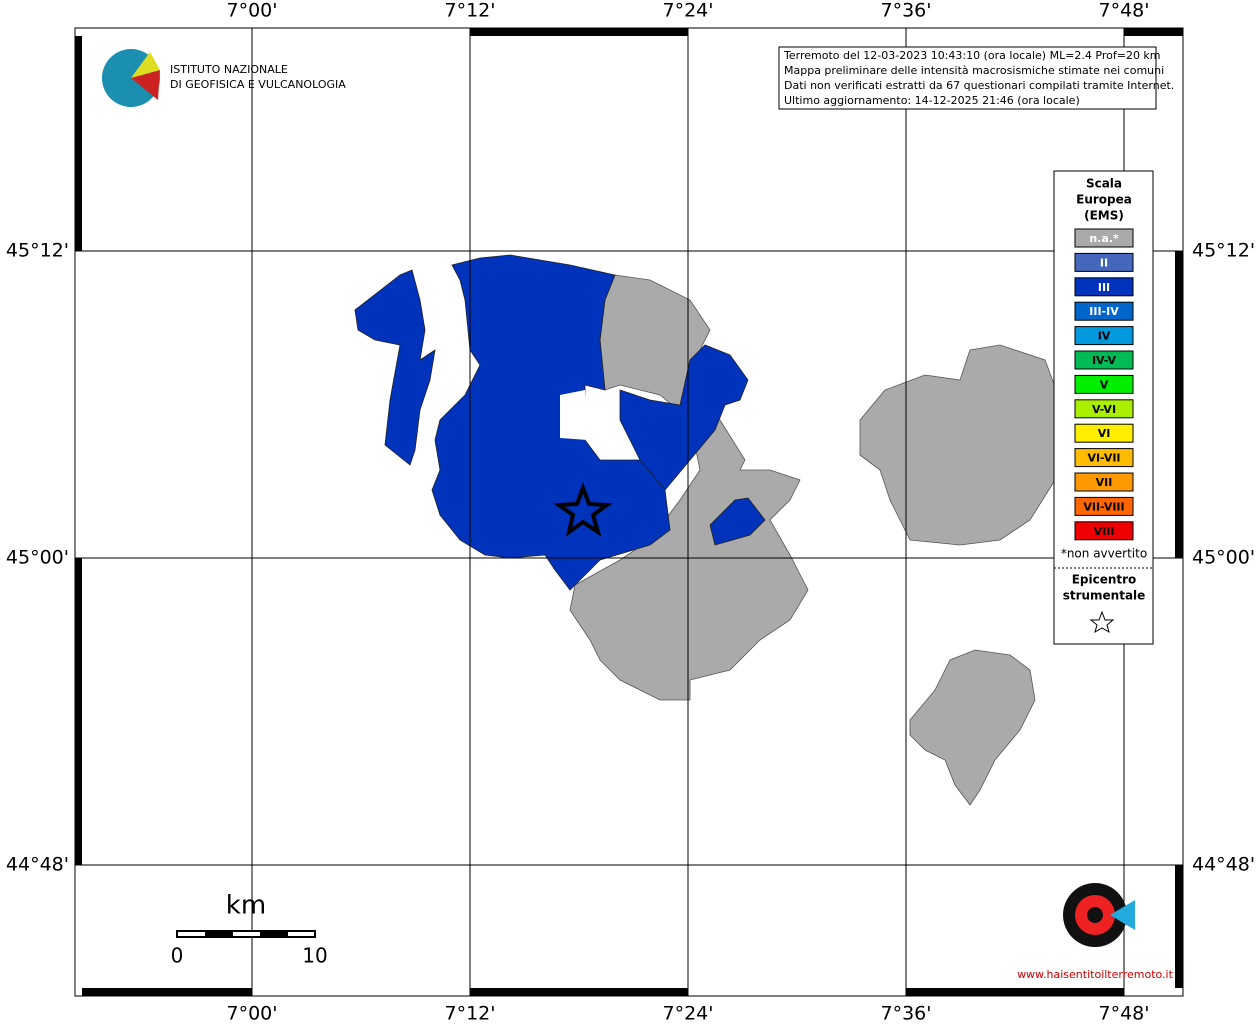 This screenshot has height=1028, width=1256. What do you see at coordinates (1095, 932) in the screenshot?
I see `watermark: www.haisentitoilterremoto.it` at bounding box center [1095, 932].